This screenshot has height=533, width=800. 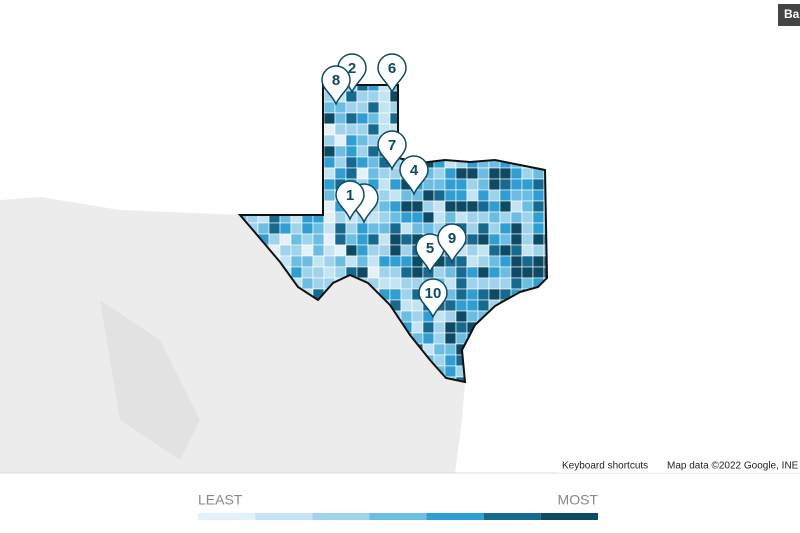 I want to click on marker: 4, so click(x=414, y=176).